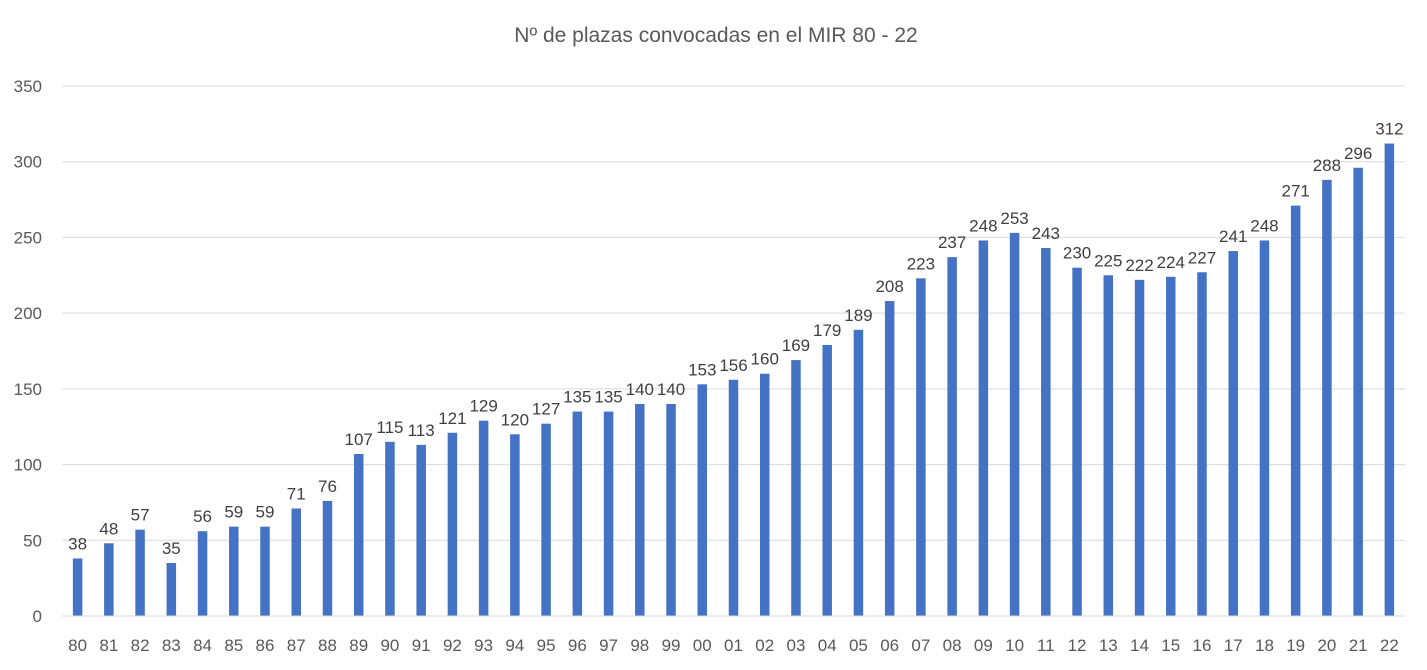 The height and width of the screenshot is (670, 1427). Describe the element at coordinates (1264, 225) in the screenshot. I see `data-label: 248` at that location.